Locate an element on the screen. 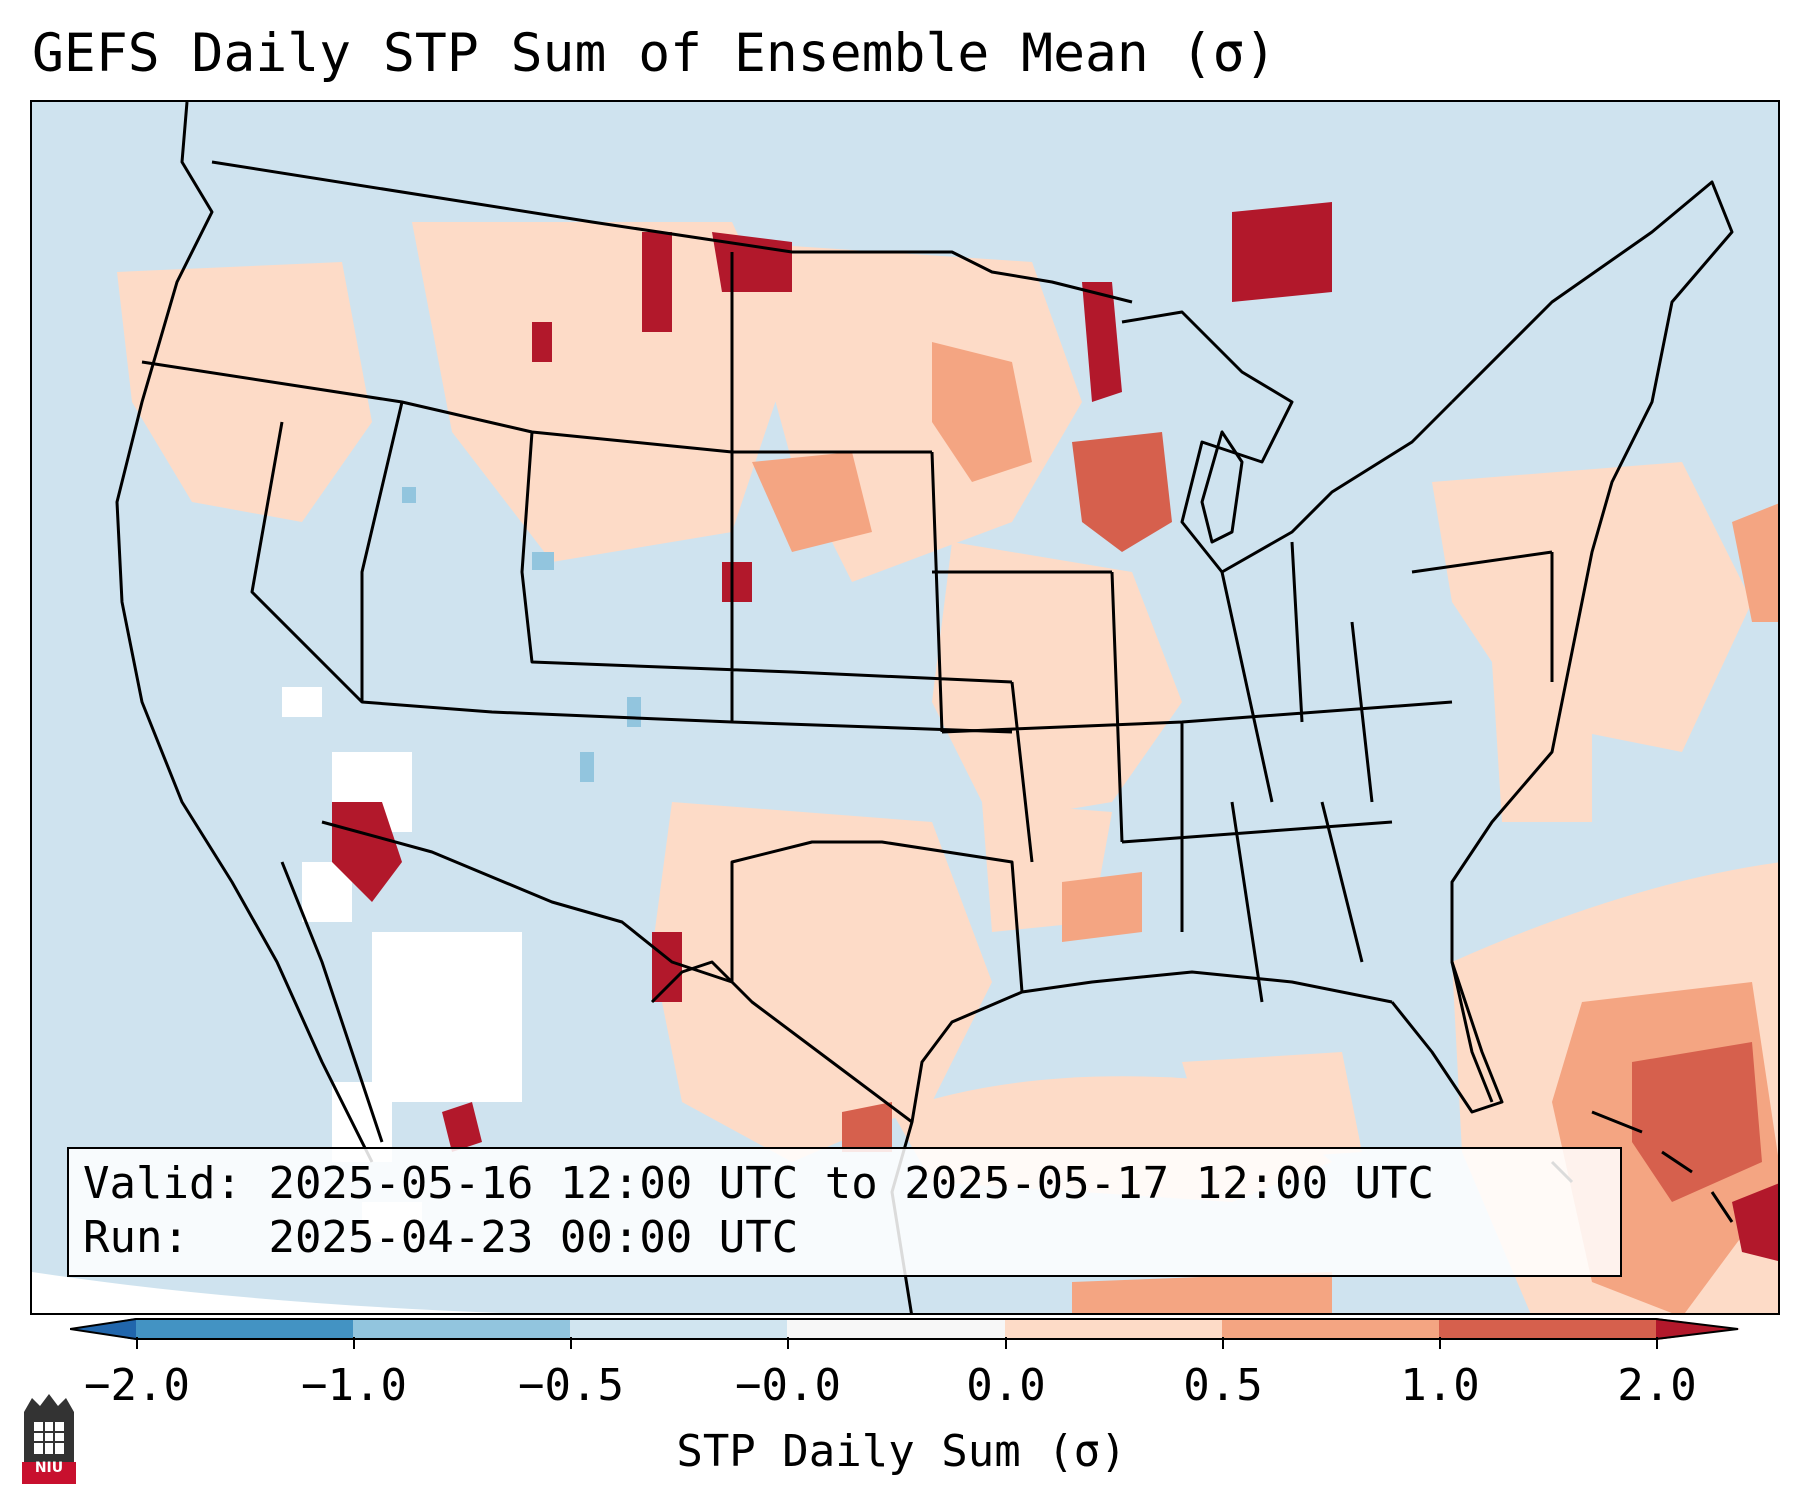  state-lines-east is located at coordinates (1243, 772).